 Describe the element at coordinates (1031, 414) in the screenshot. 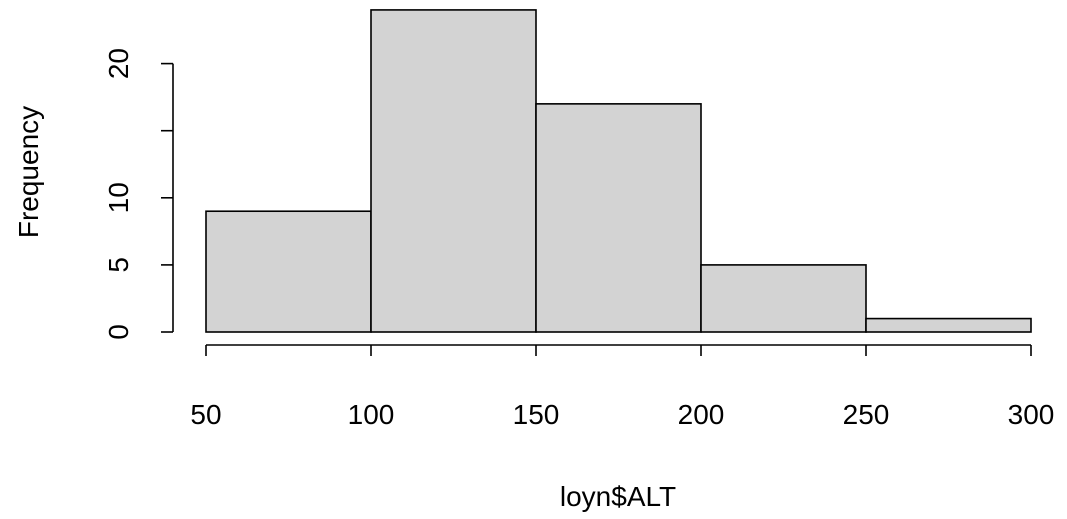

I see `x-tick-label-300: 300` at that location.